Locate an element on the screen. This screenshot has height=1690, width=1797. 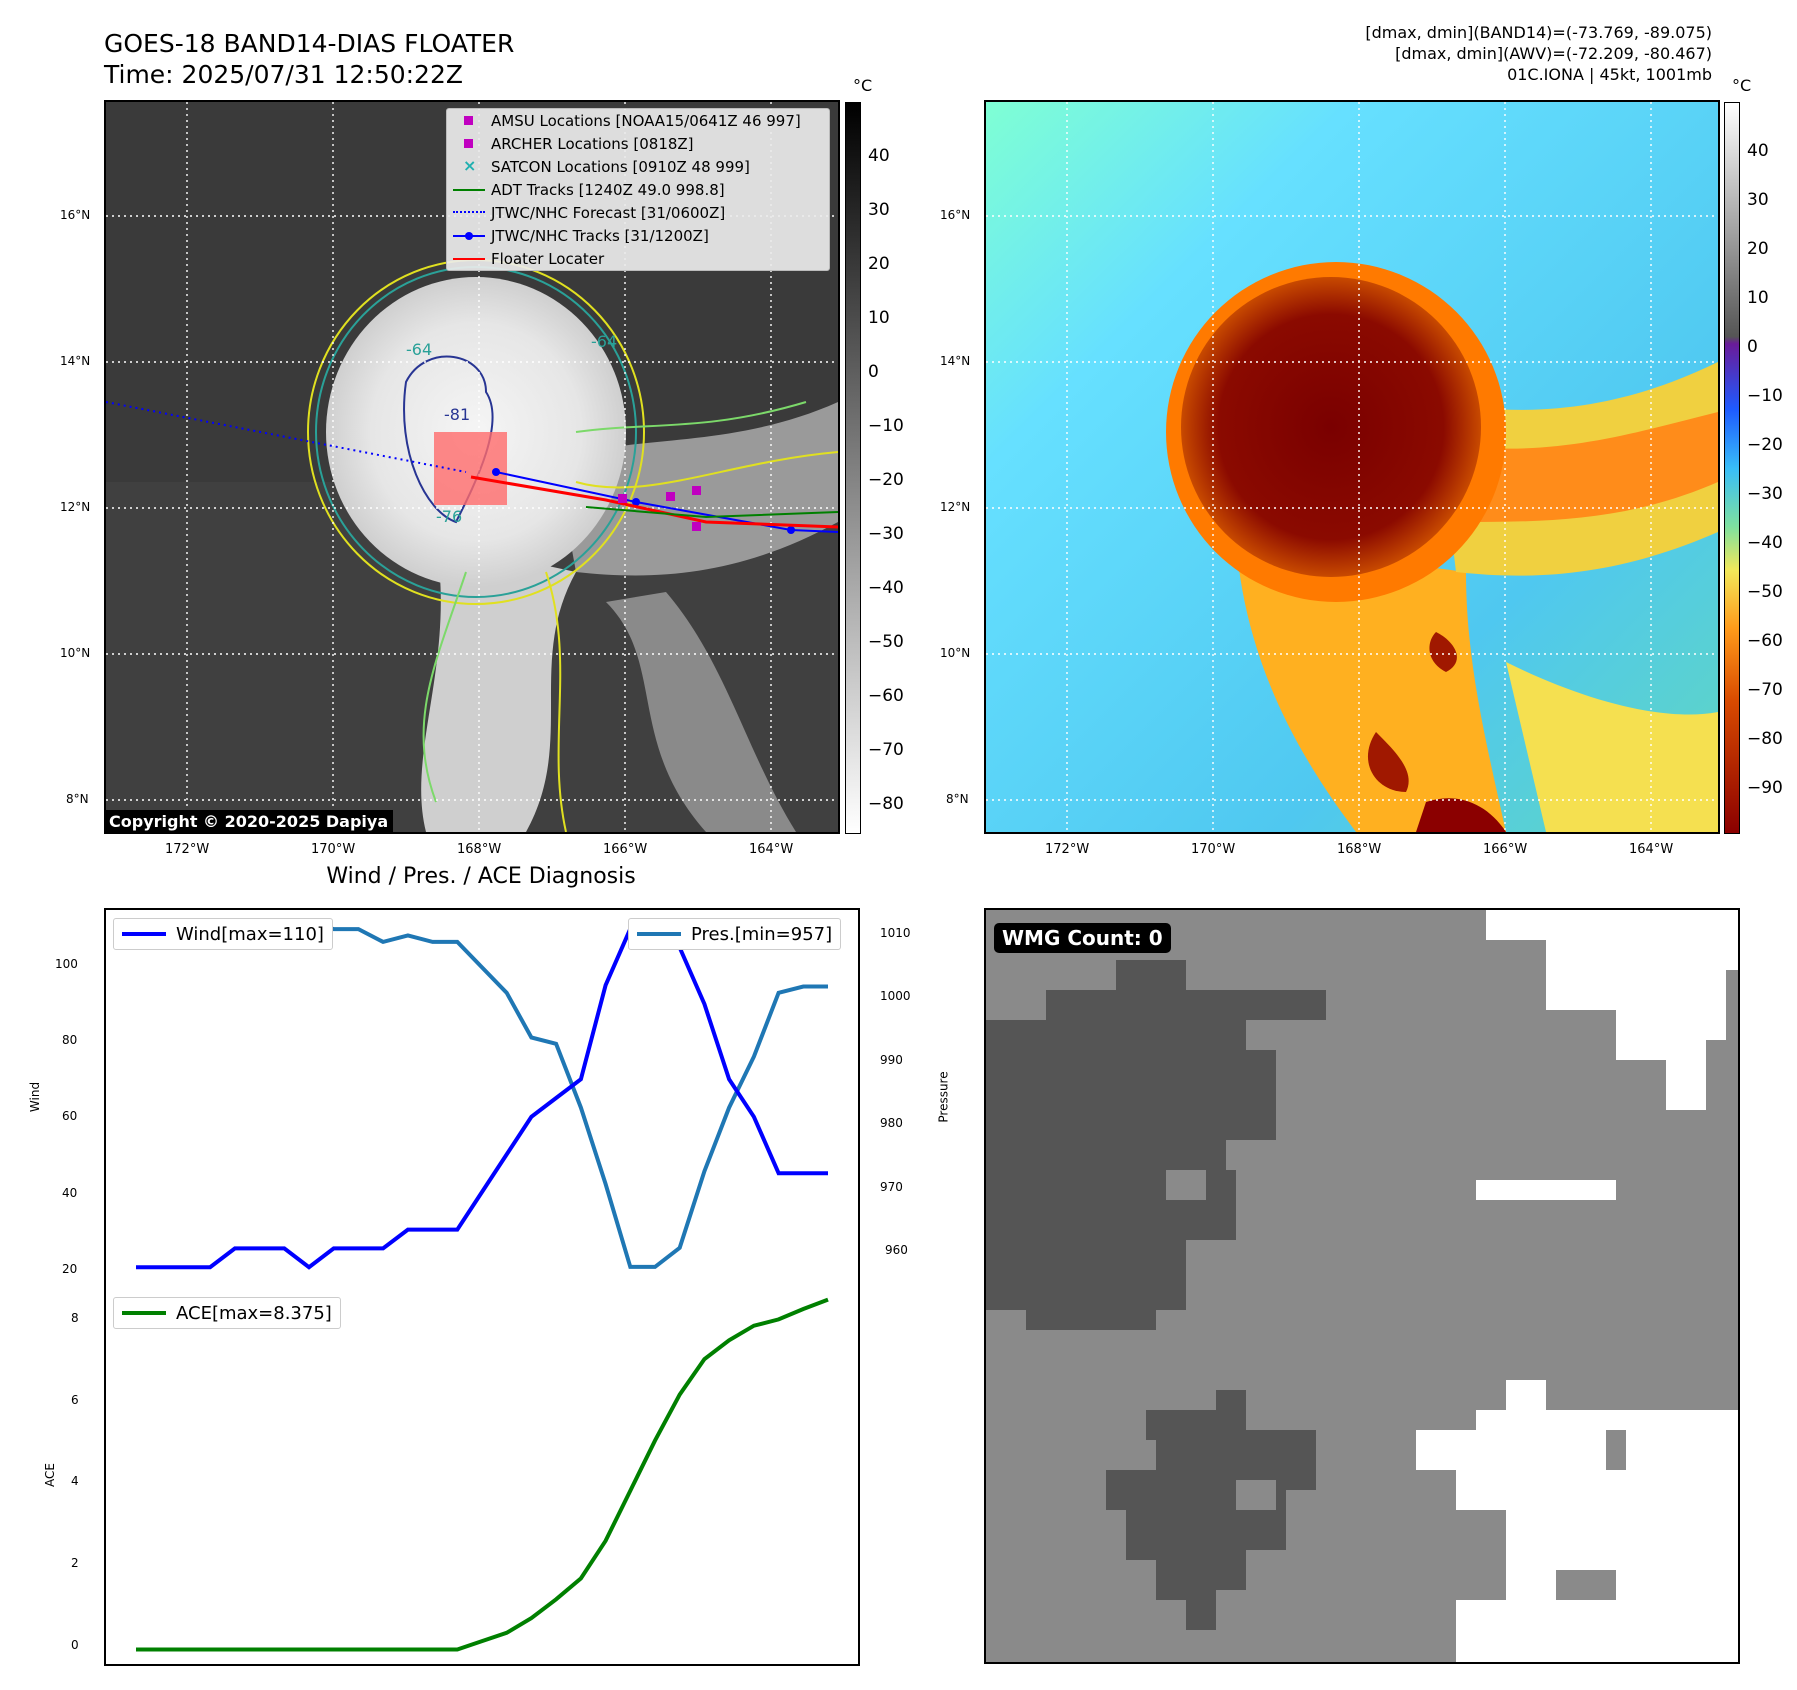
wind-ytick: 80 is located at coordinates (70, 1040).